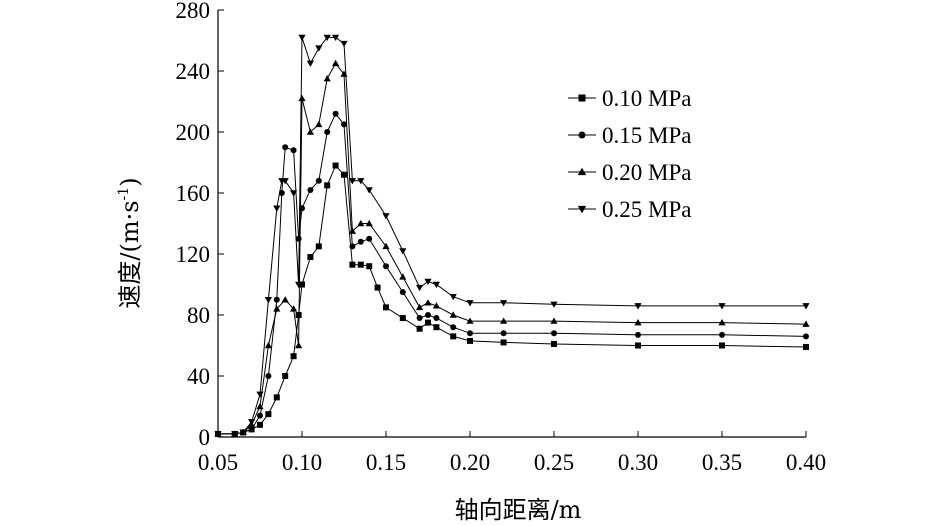 This screenshot has height=526, width=944. What do you see at coordinates (646, 135) in the screenshot?
I see `legend-label: 0.15 MPa` at bounding box center [646, 135].